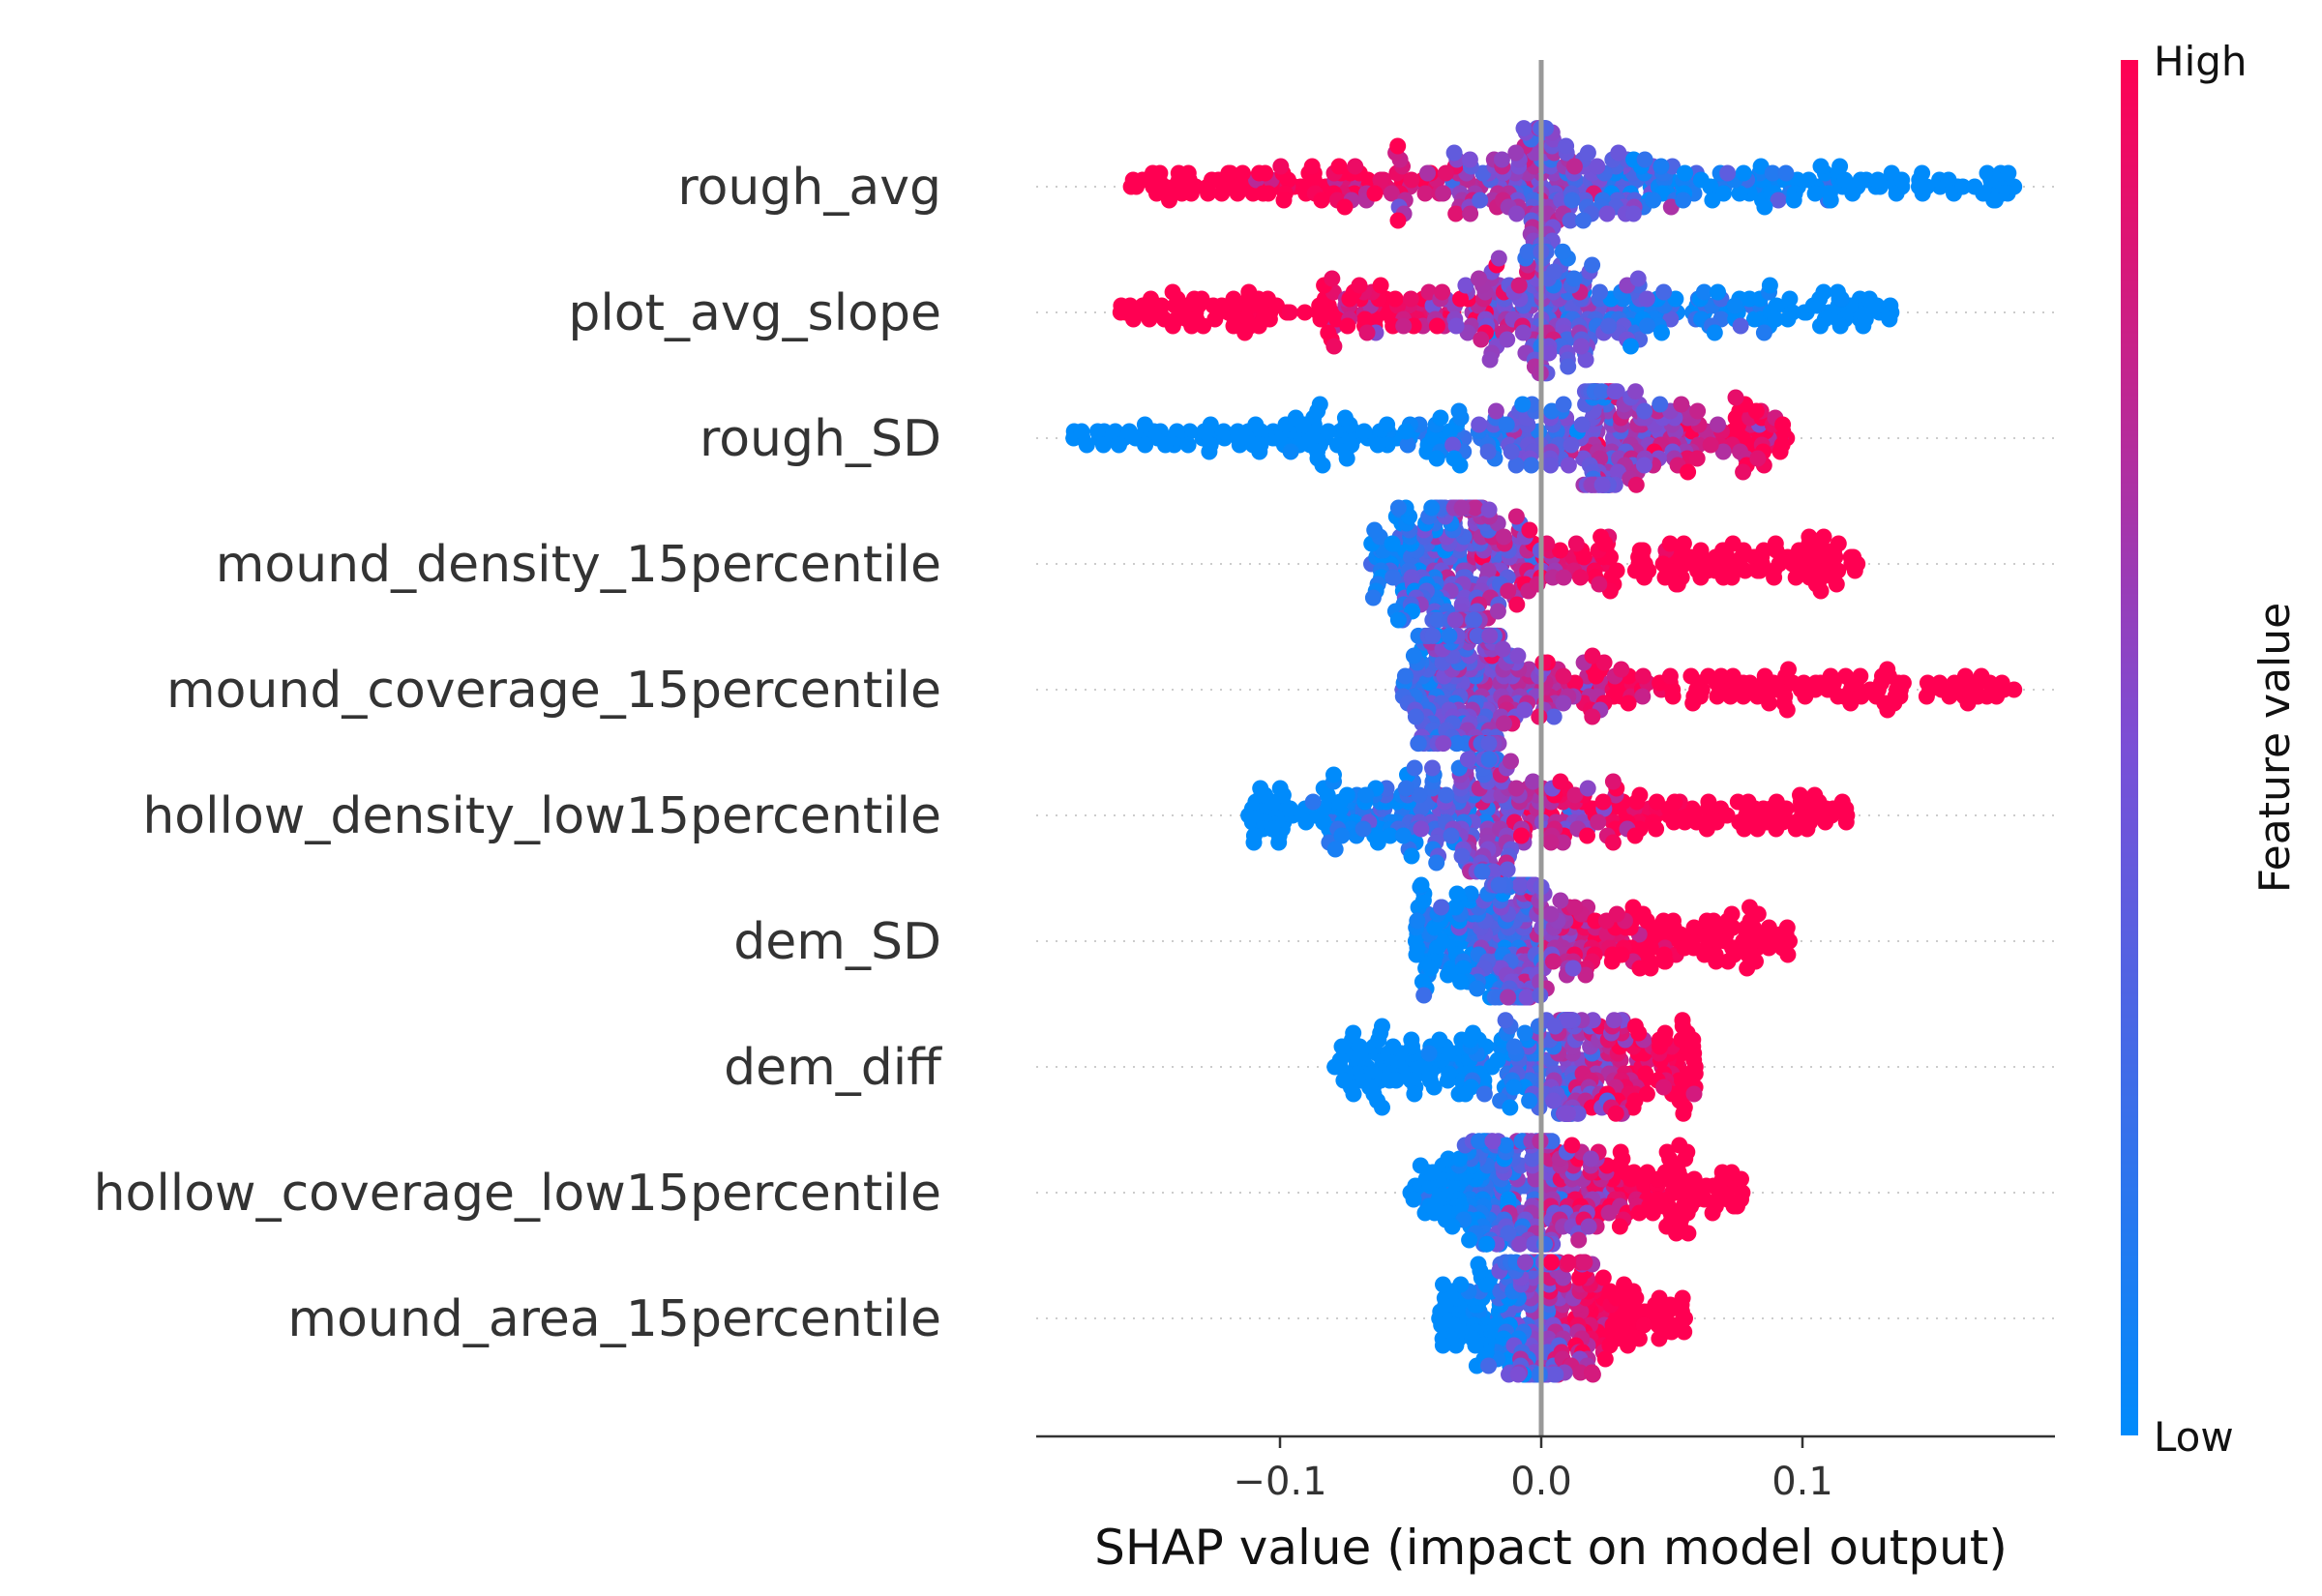 Image resolution: width=2322 pixels, height=1596 pixels. What do you see at coordinates (517, 1194) in the screenshot?
I see `feature-label: hollow_coverage_low15percentile` at bounding box center [517, 1194].